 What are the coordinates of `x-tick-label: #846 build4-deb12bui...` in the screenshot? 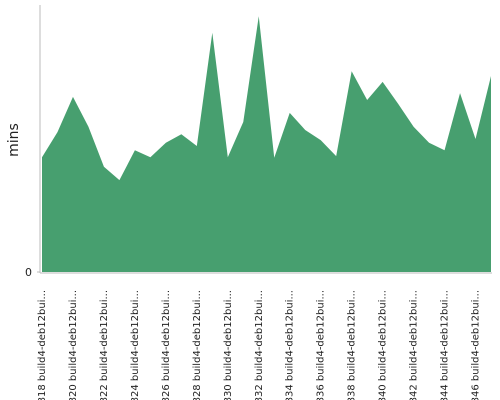 It's located at (476, 345).